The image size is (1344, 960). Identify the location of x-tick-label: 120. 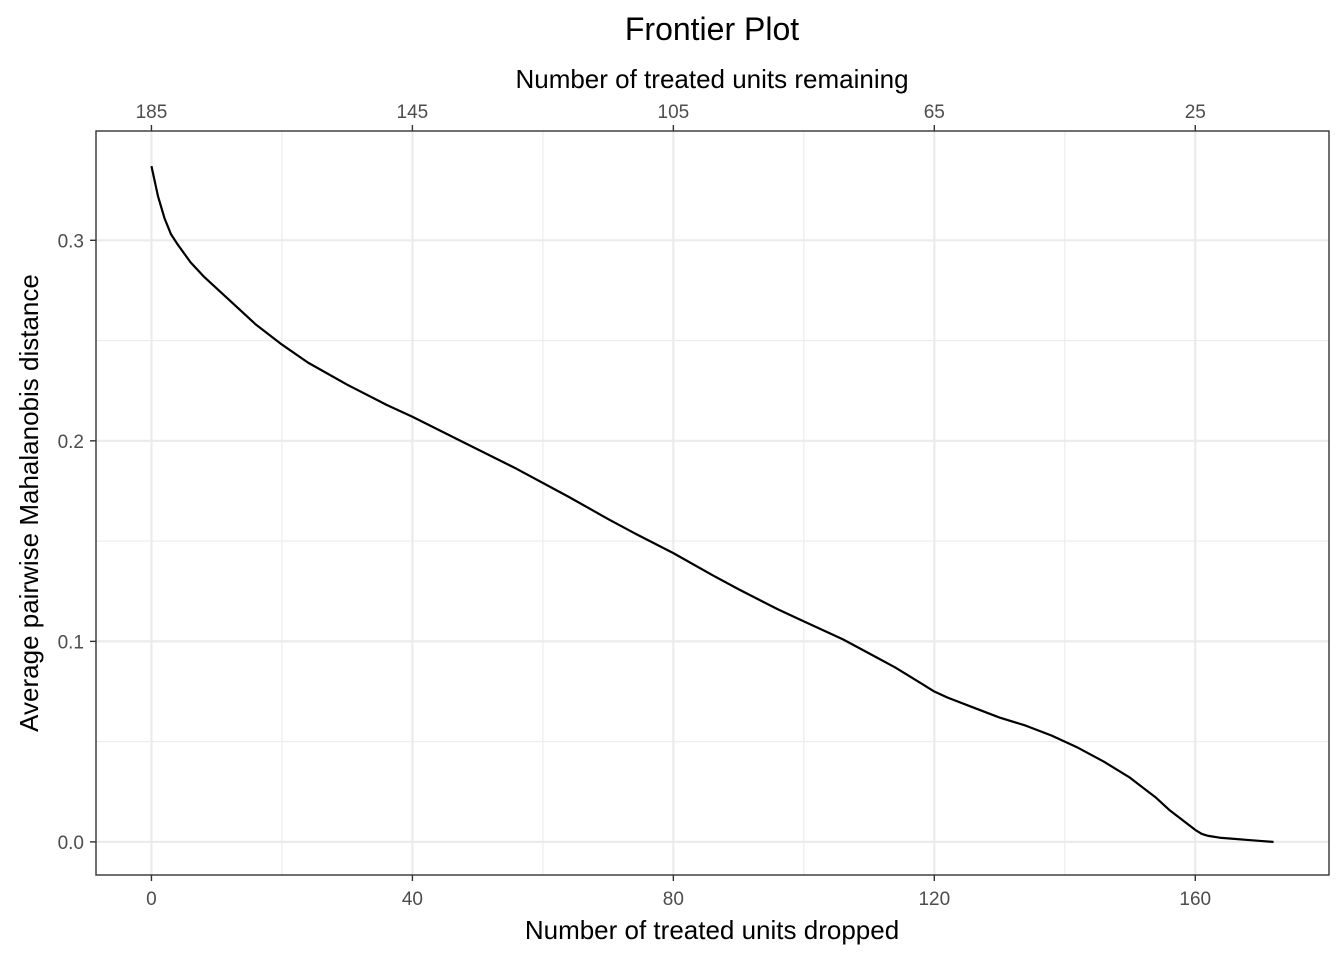
(934, 899).